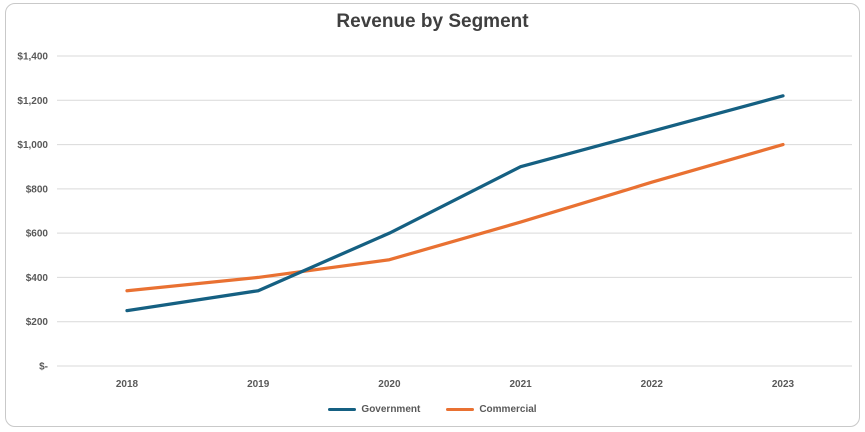  What do you see at coordinates (43, 367) in the screenshot?
I see `y-tick-label: $-` at bounding box center [43, 367].